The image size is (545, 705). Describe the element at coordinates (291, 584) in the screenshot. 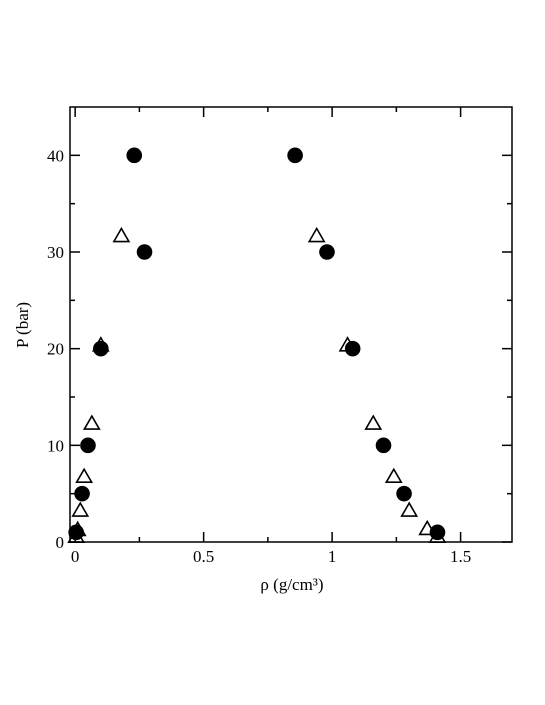

I see `x-axis-label: ρ (g/cm³)` at that location.